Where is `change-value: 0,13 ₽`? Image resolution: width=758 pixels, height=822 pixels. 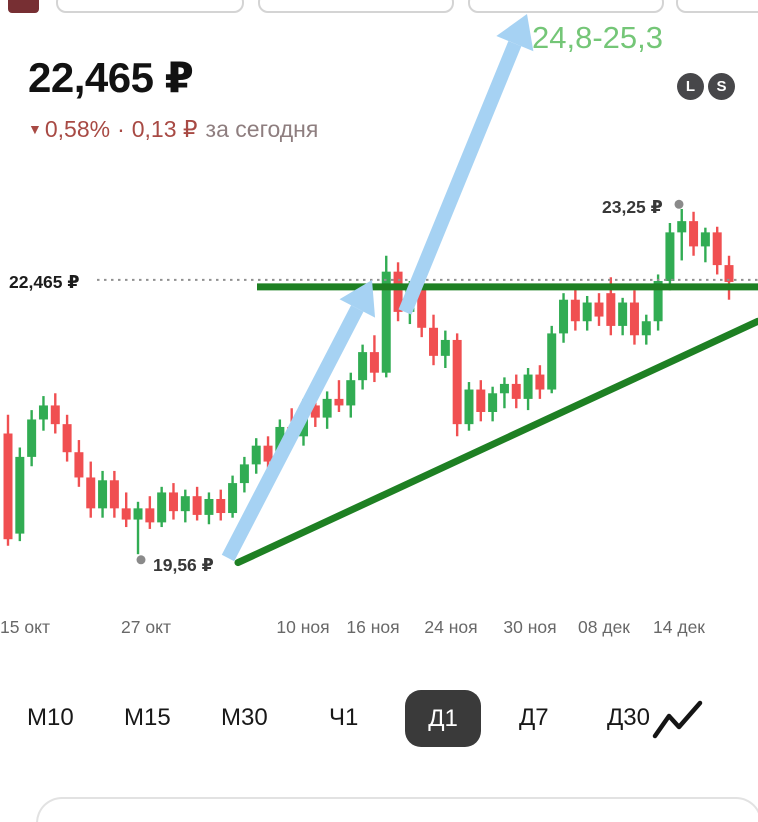 change-value: 0,13 ₽ is located at coordinates (164, 129).